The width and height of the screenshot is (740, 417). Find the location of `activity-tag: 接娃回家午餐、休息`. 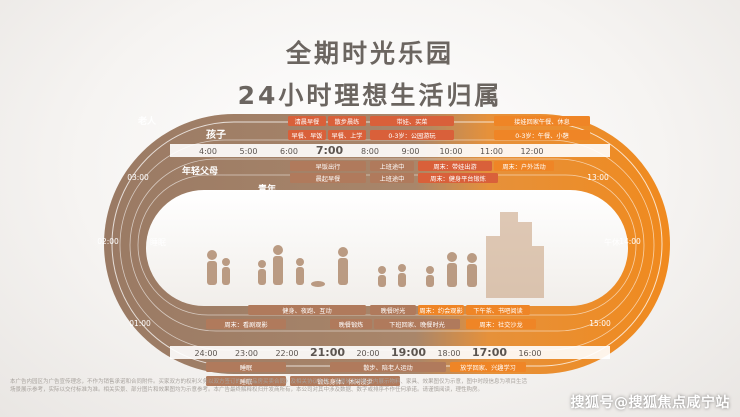

activity-tag: 接娃回家午餐、休息 is located at coordinates (542, 122).